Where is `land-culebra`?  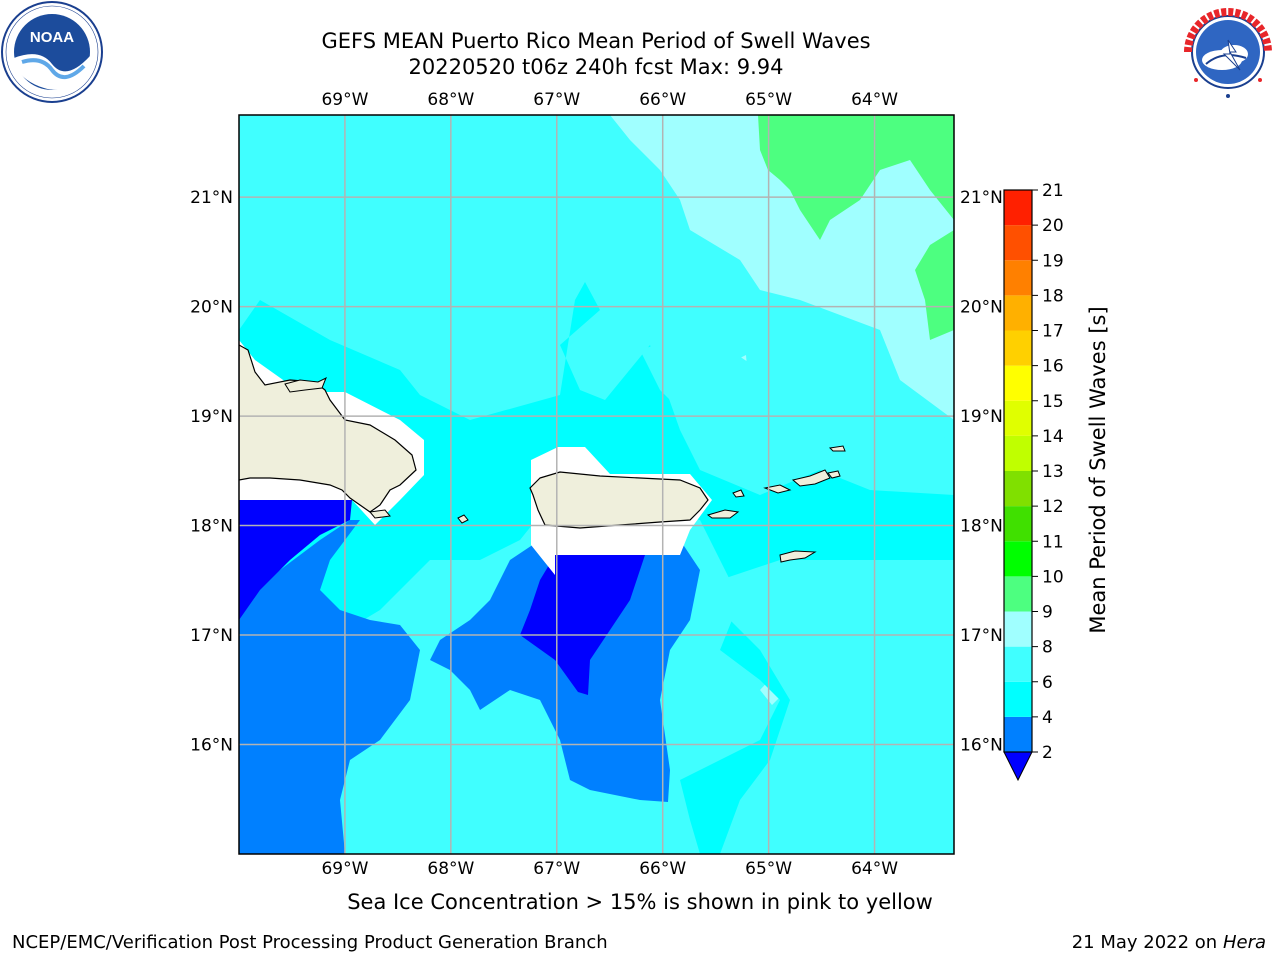
land-culebra is located at coordinates (738, 493).